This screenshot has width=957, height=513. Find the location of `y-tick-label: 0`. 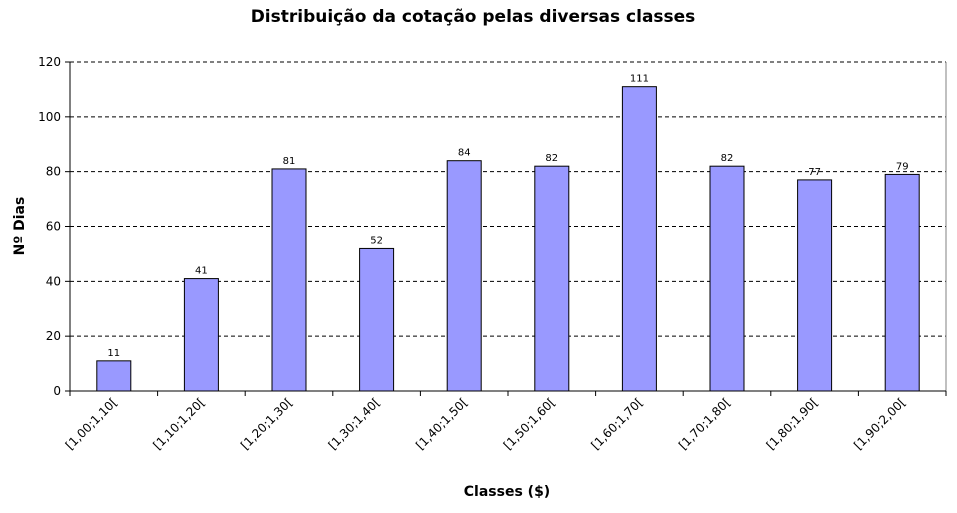

y-tick-label: 0 is located at coordinates (57, 391).